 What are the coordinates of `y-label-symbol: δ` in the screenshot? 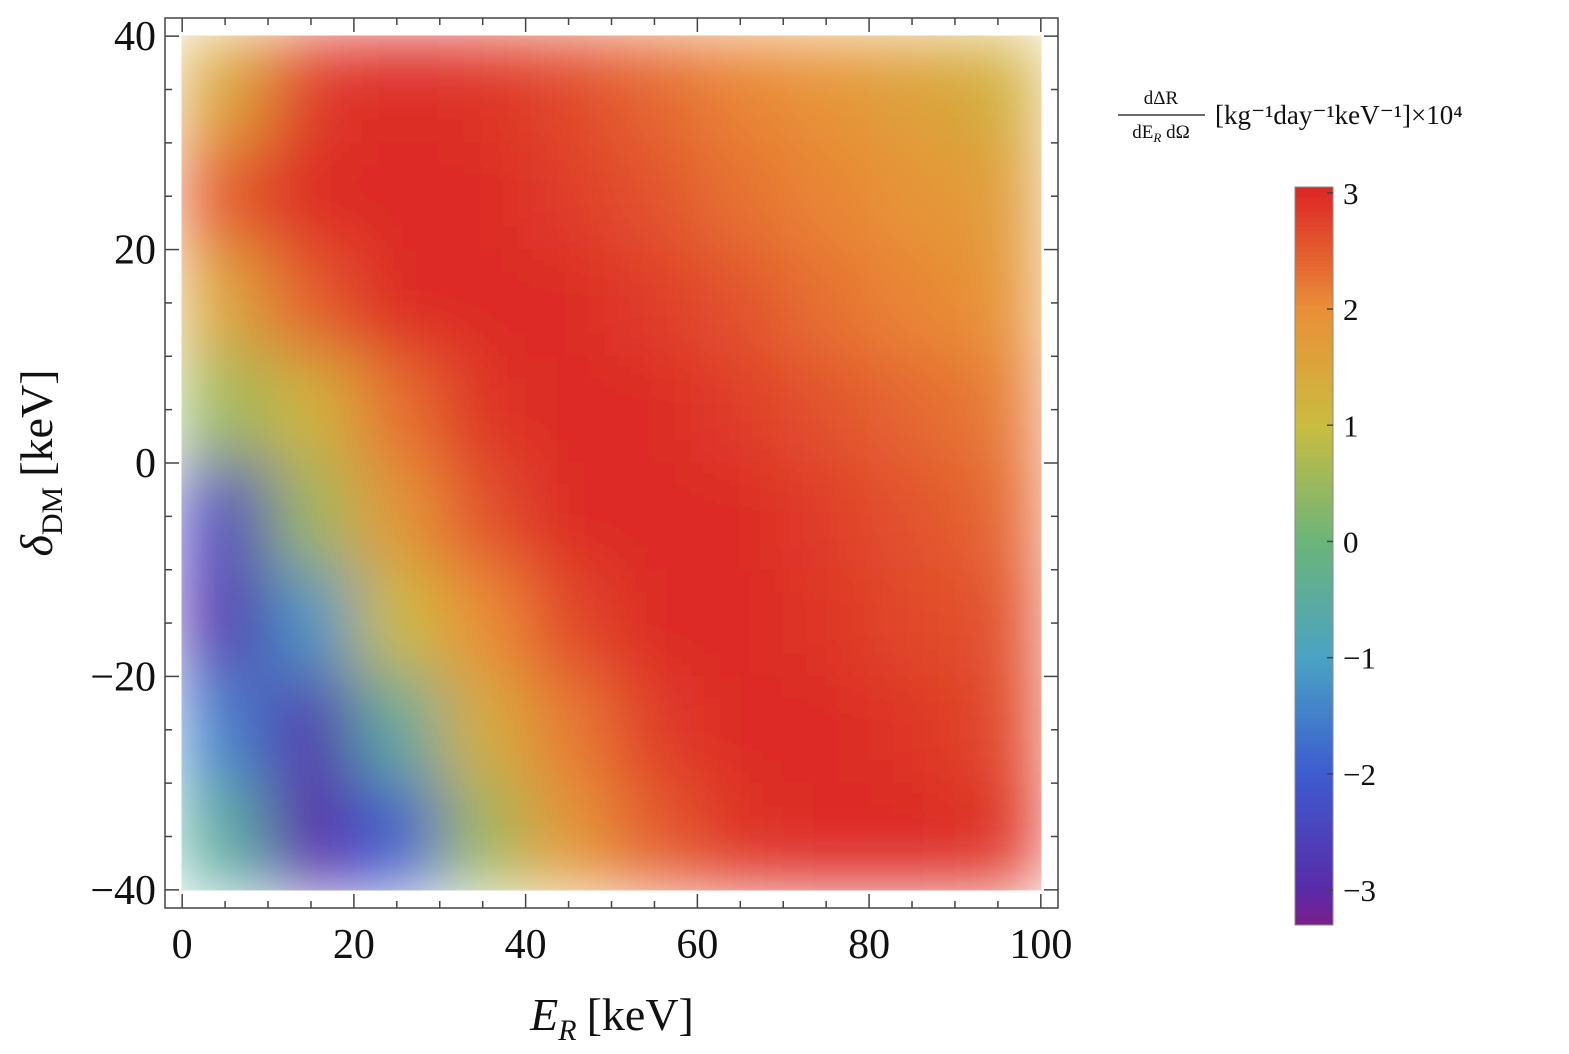 It's located at (36, 546).